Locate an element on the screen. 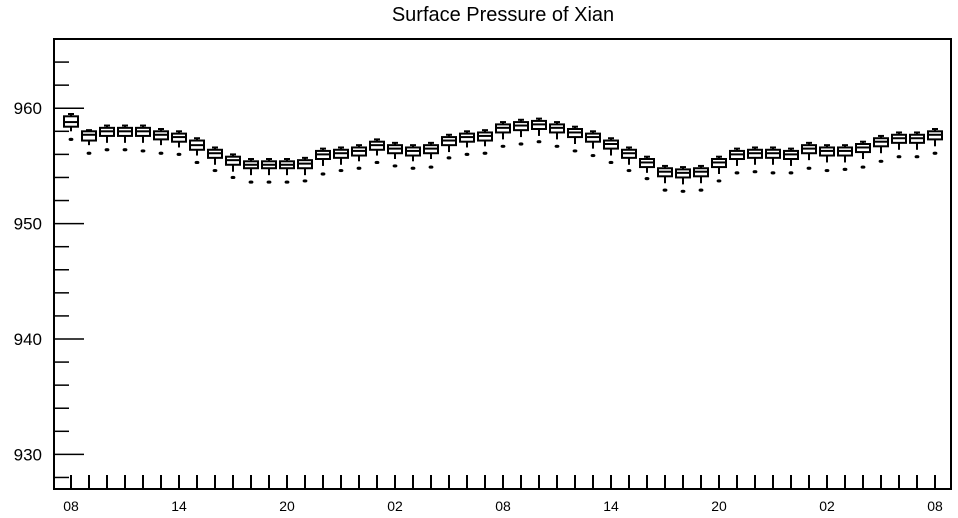  x-tick-label: 20 is located at coordinates (719, 506).